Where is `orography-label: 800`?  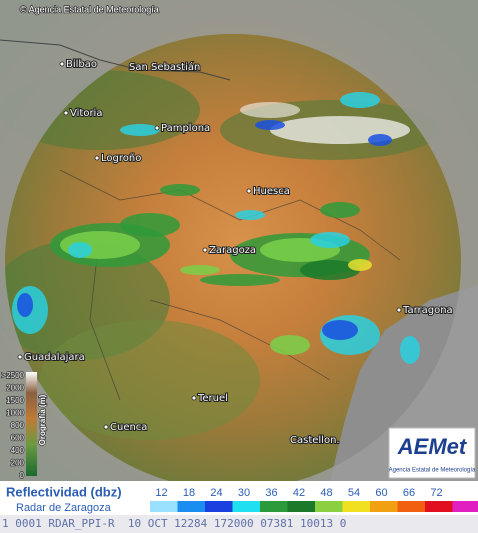 orography-label: 800 is located at coordinates (18, 425).